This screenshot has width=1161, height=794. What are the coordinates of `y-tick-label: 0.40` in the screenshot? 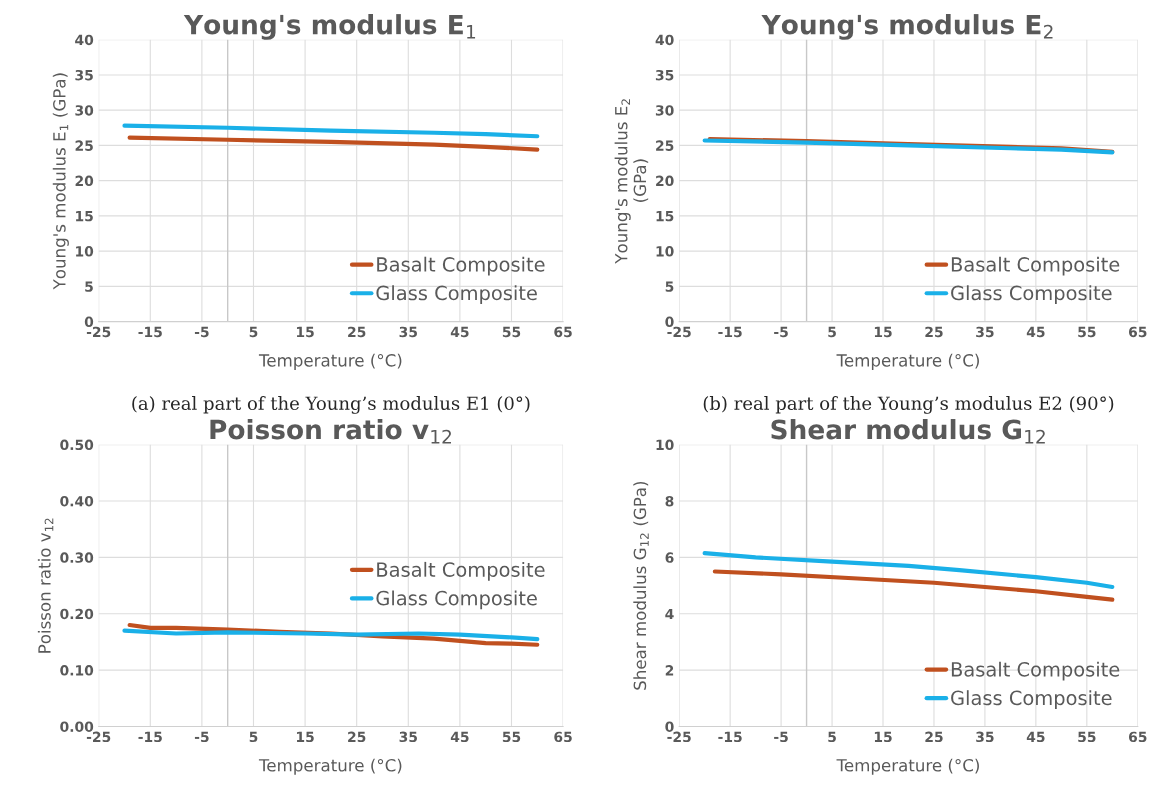 It's located at (77, 501).